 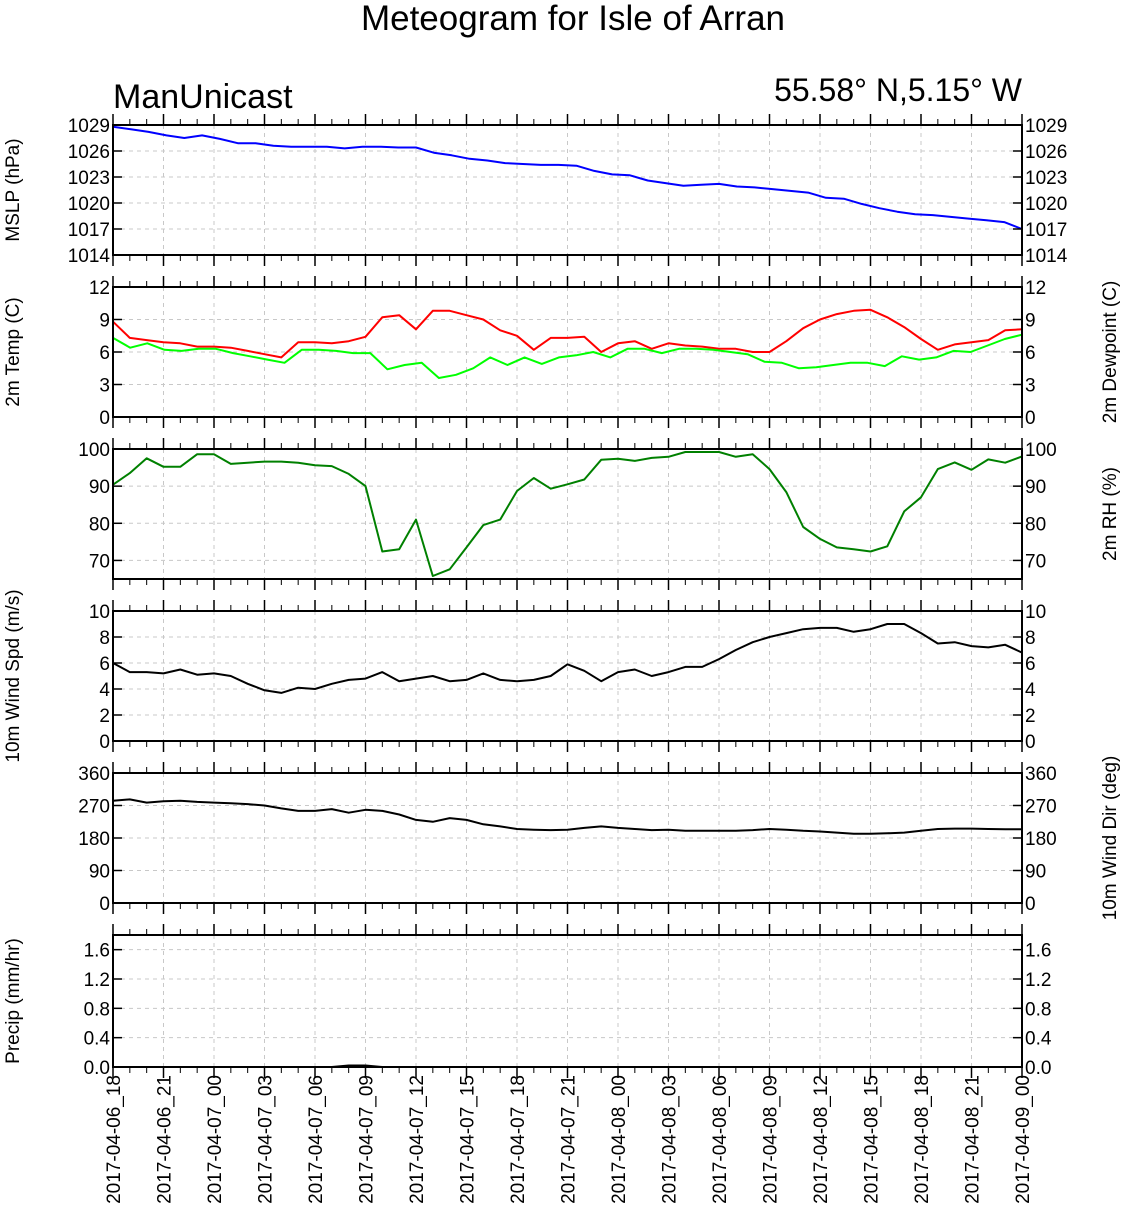 I want to click on y-tick-label-right: 1026, so click(x=1046, y=152).